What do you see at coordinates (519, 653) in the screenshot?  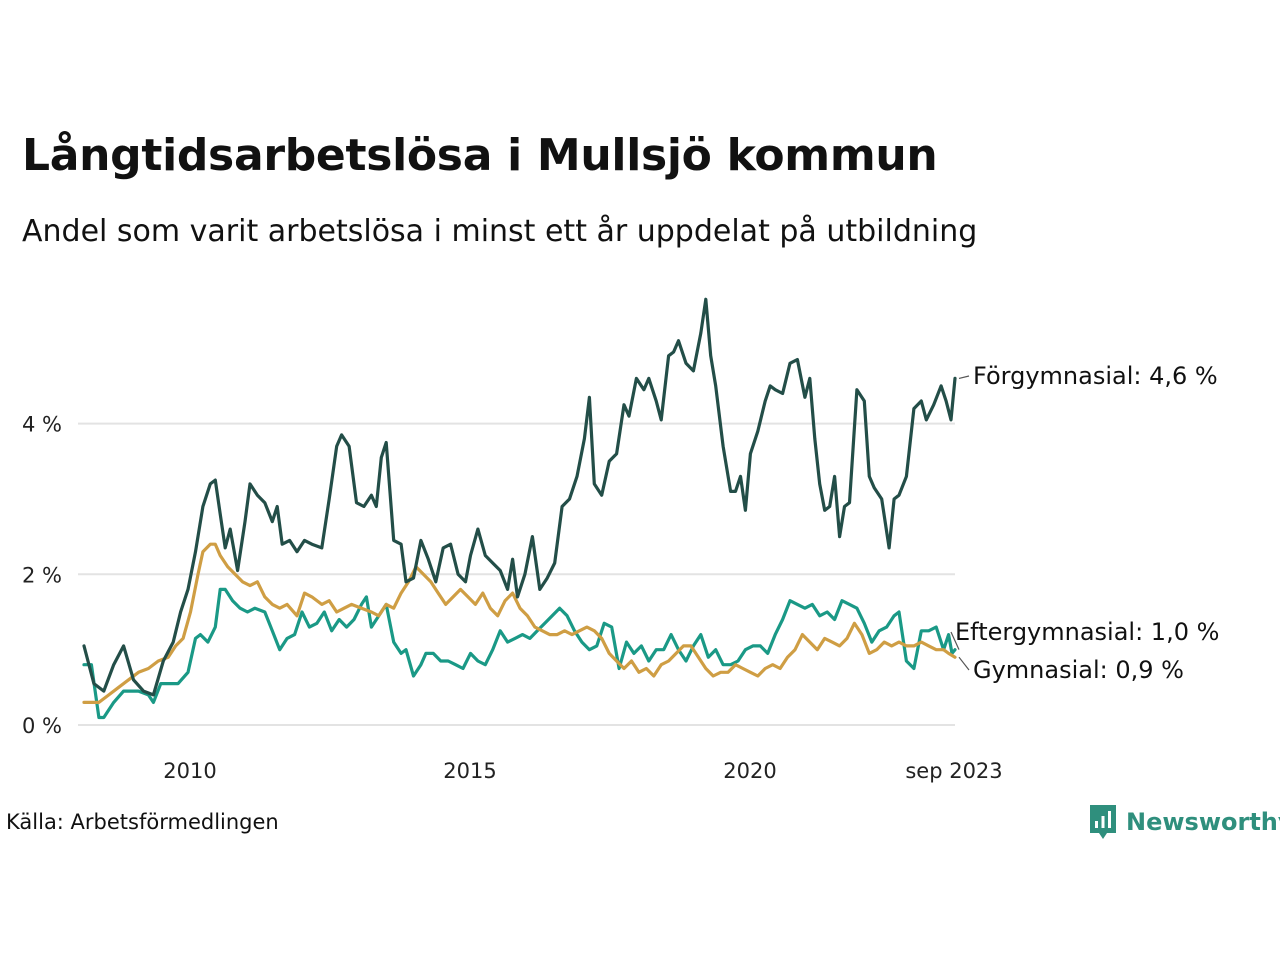 I see `series-line-eftergymnasial` at bounding box center [519, 653].